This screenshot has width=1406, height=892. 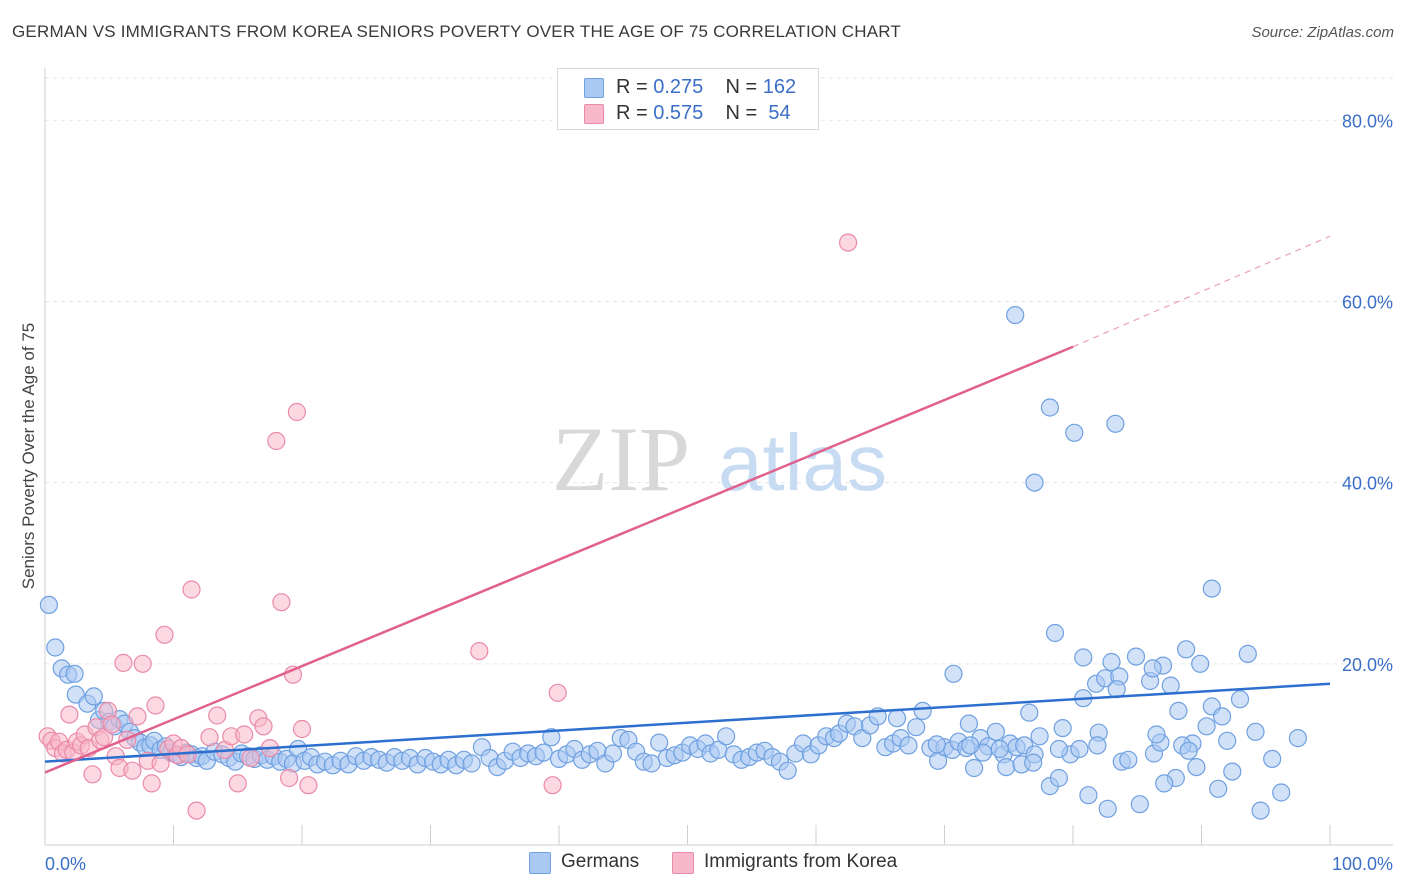 I want to click on source-label: Source: ZipAtlas.com, so click(x=1322, y=32).